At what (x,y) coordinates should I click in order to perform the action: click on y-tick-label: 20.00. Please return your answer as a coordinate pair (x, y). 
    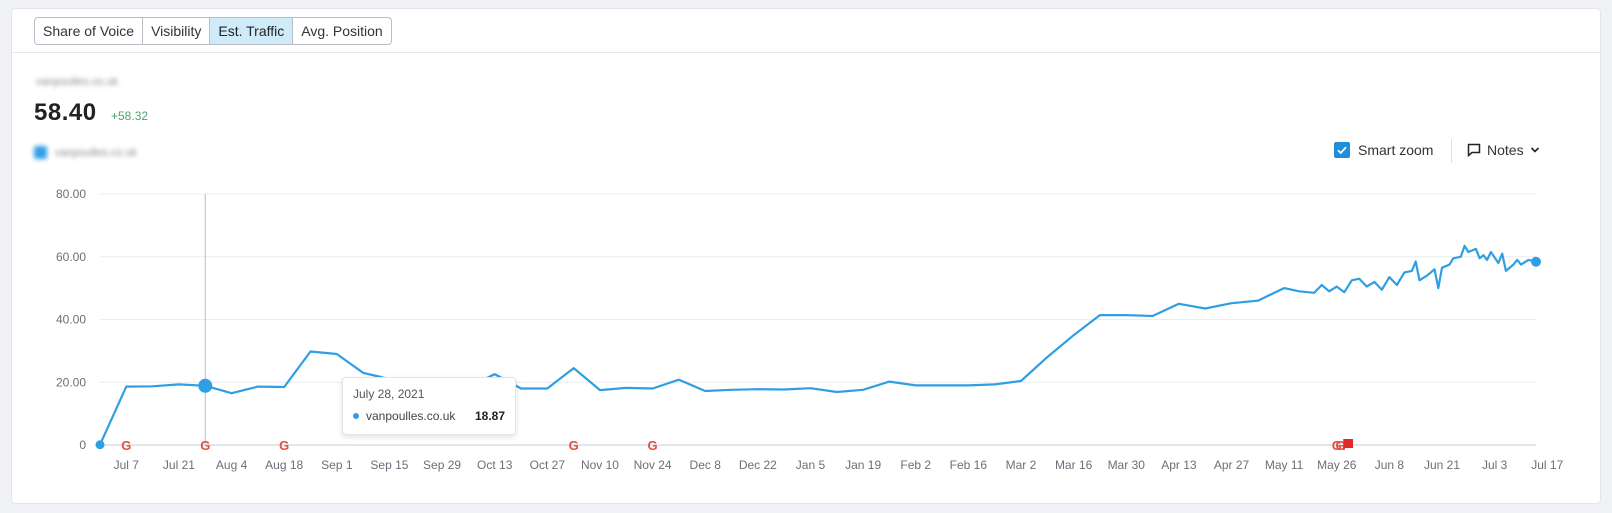
    Looking at the image, I should click on (71, 382).